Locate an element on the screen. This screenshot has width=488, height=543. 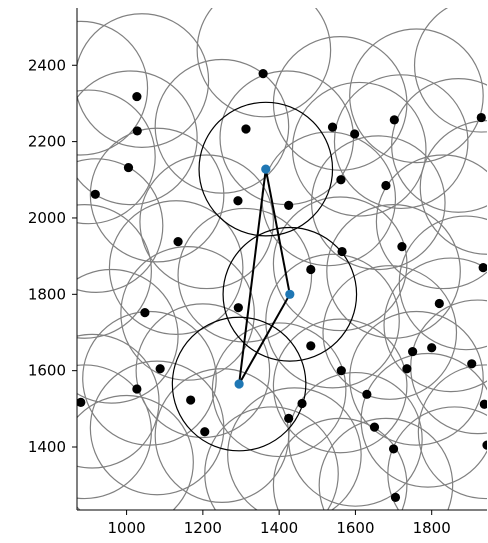
y-axis-ticks: 1400 1600 1800 2000 2200 2400 is located at coordinates (52, 256).